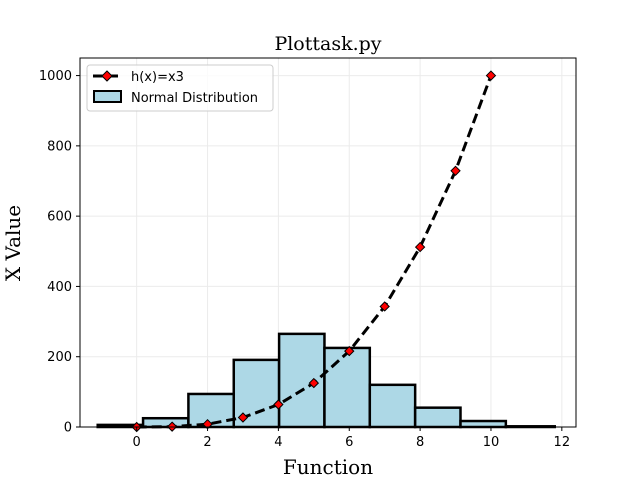 The height and width of the screenshot is (480, 640). What do you see at coordinates (68, 428) in the screenshot?
I see `y-tick-label: 0` at bounding box center [68, 428].